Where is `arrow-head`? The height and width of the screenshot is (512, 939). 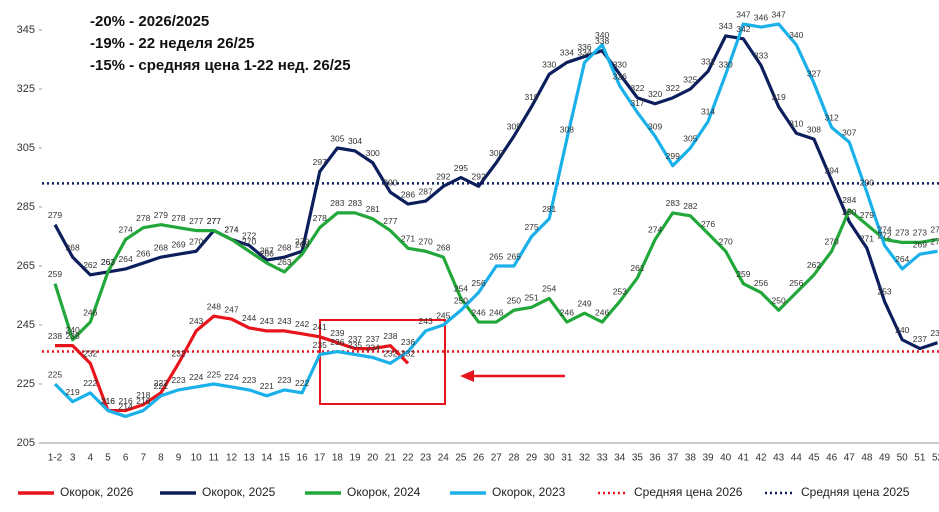 arrow-head is located at coordinates (467, 376).